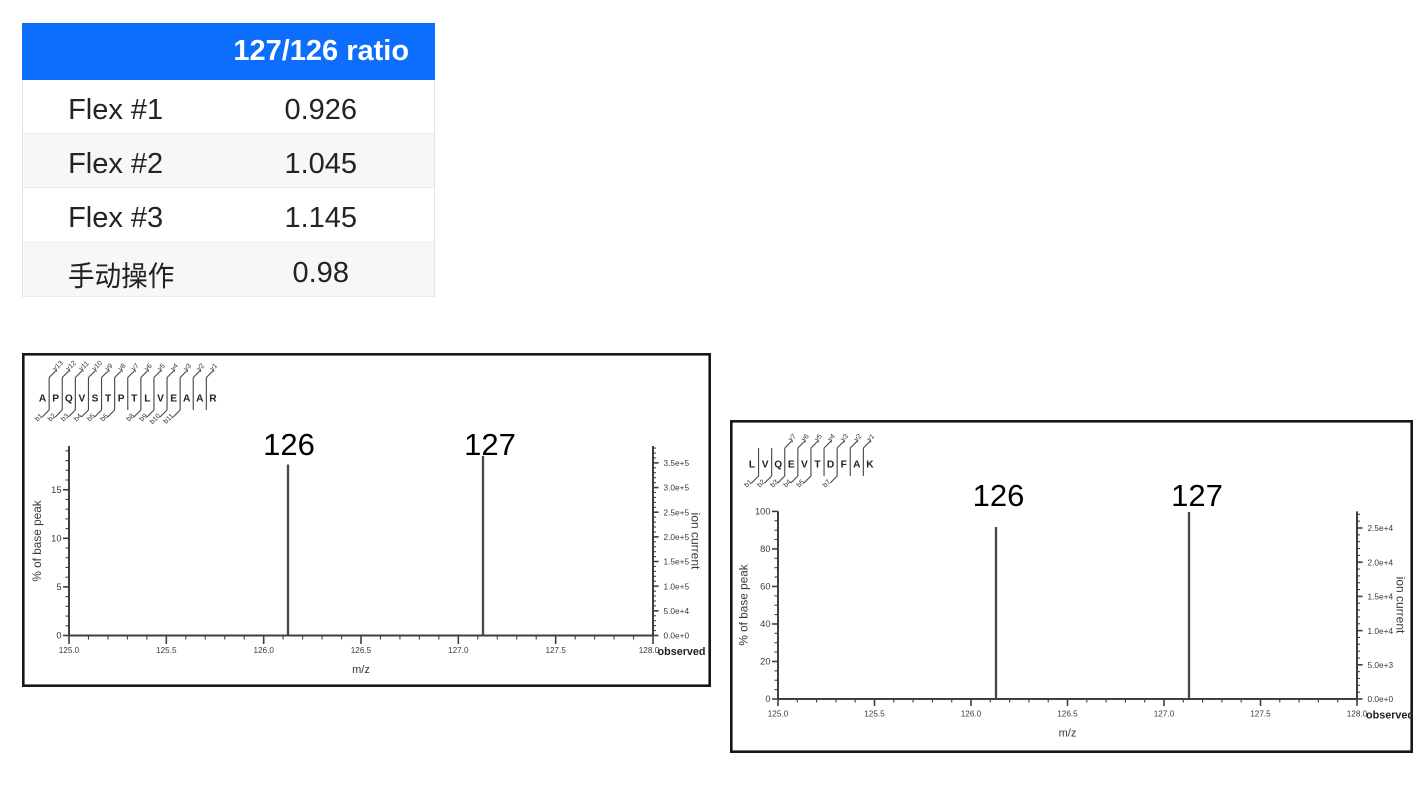 The height and width of the screenshot is (803, 1427). I want to click on svg-text: y11, so click(84, 366).